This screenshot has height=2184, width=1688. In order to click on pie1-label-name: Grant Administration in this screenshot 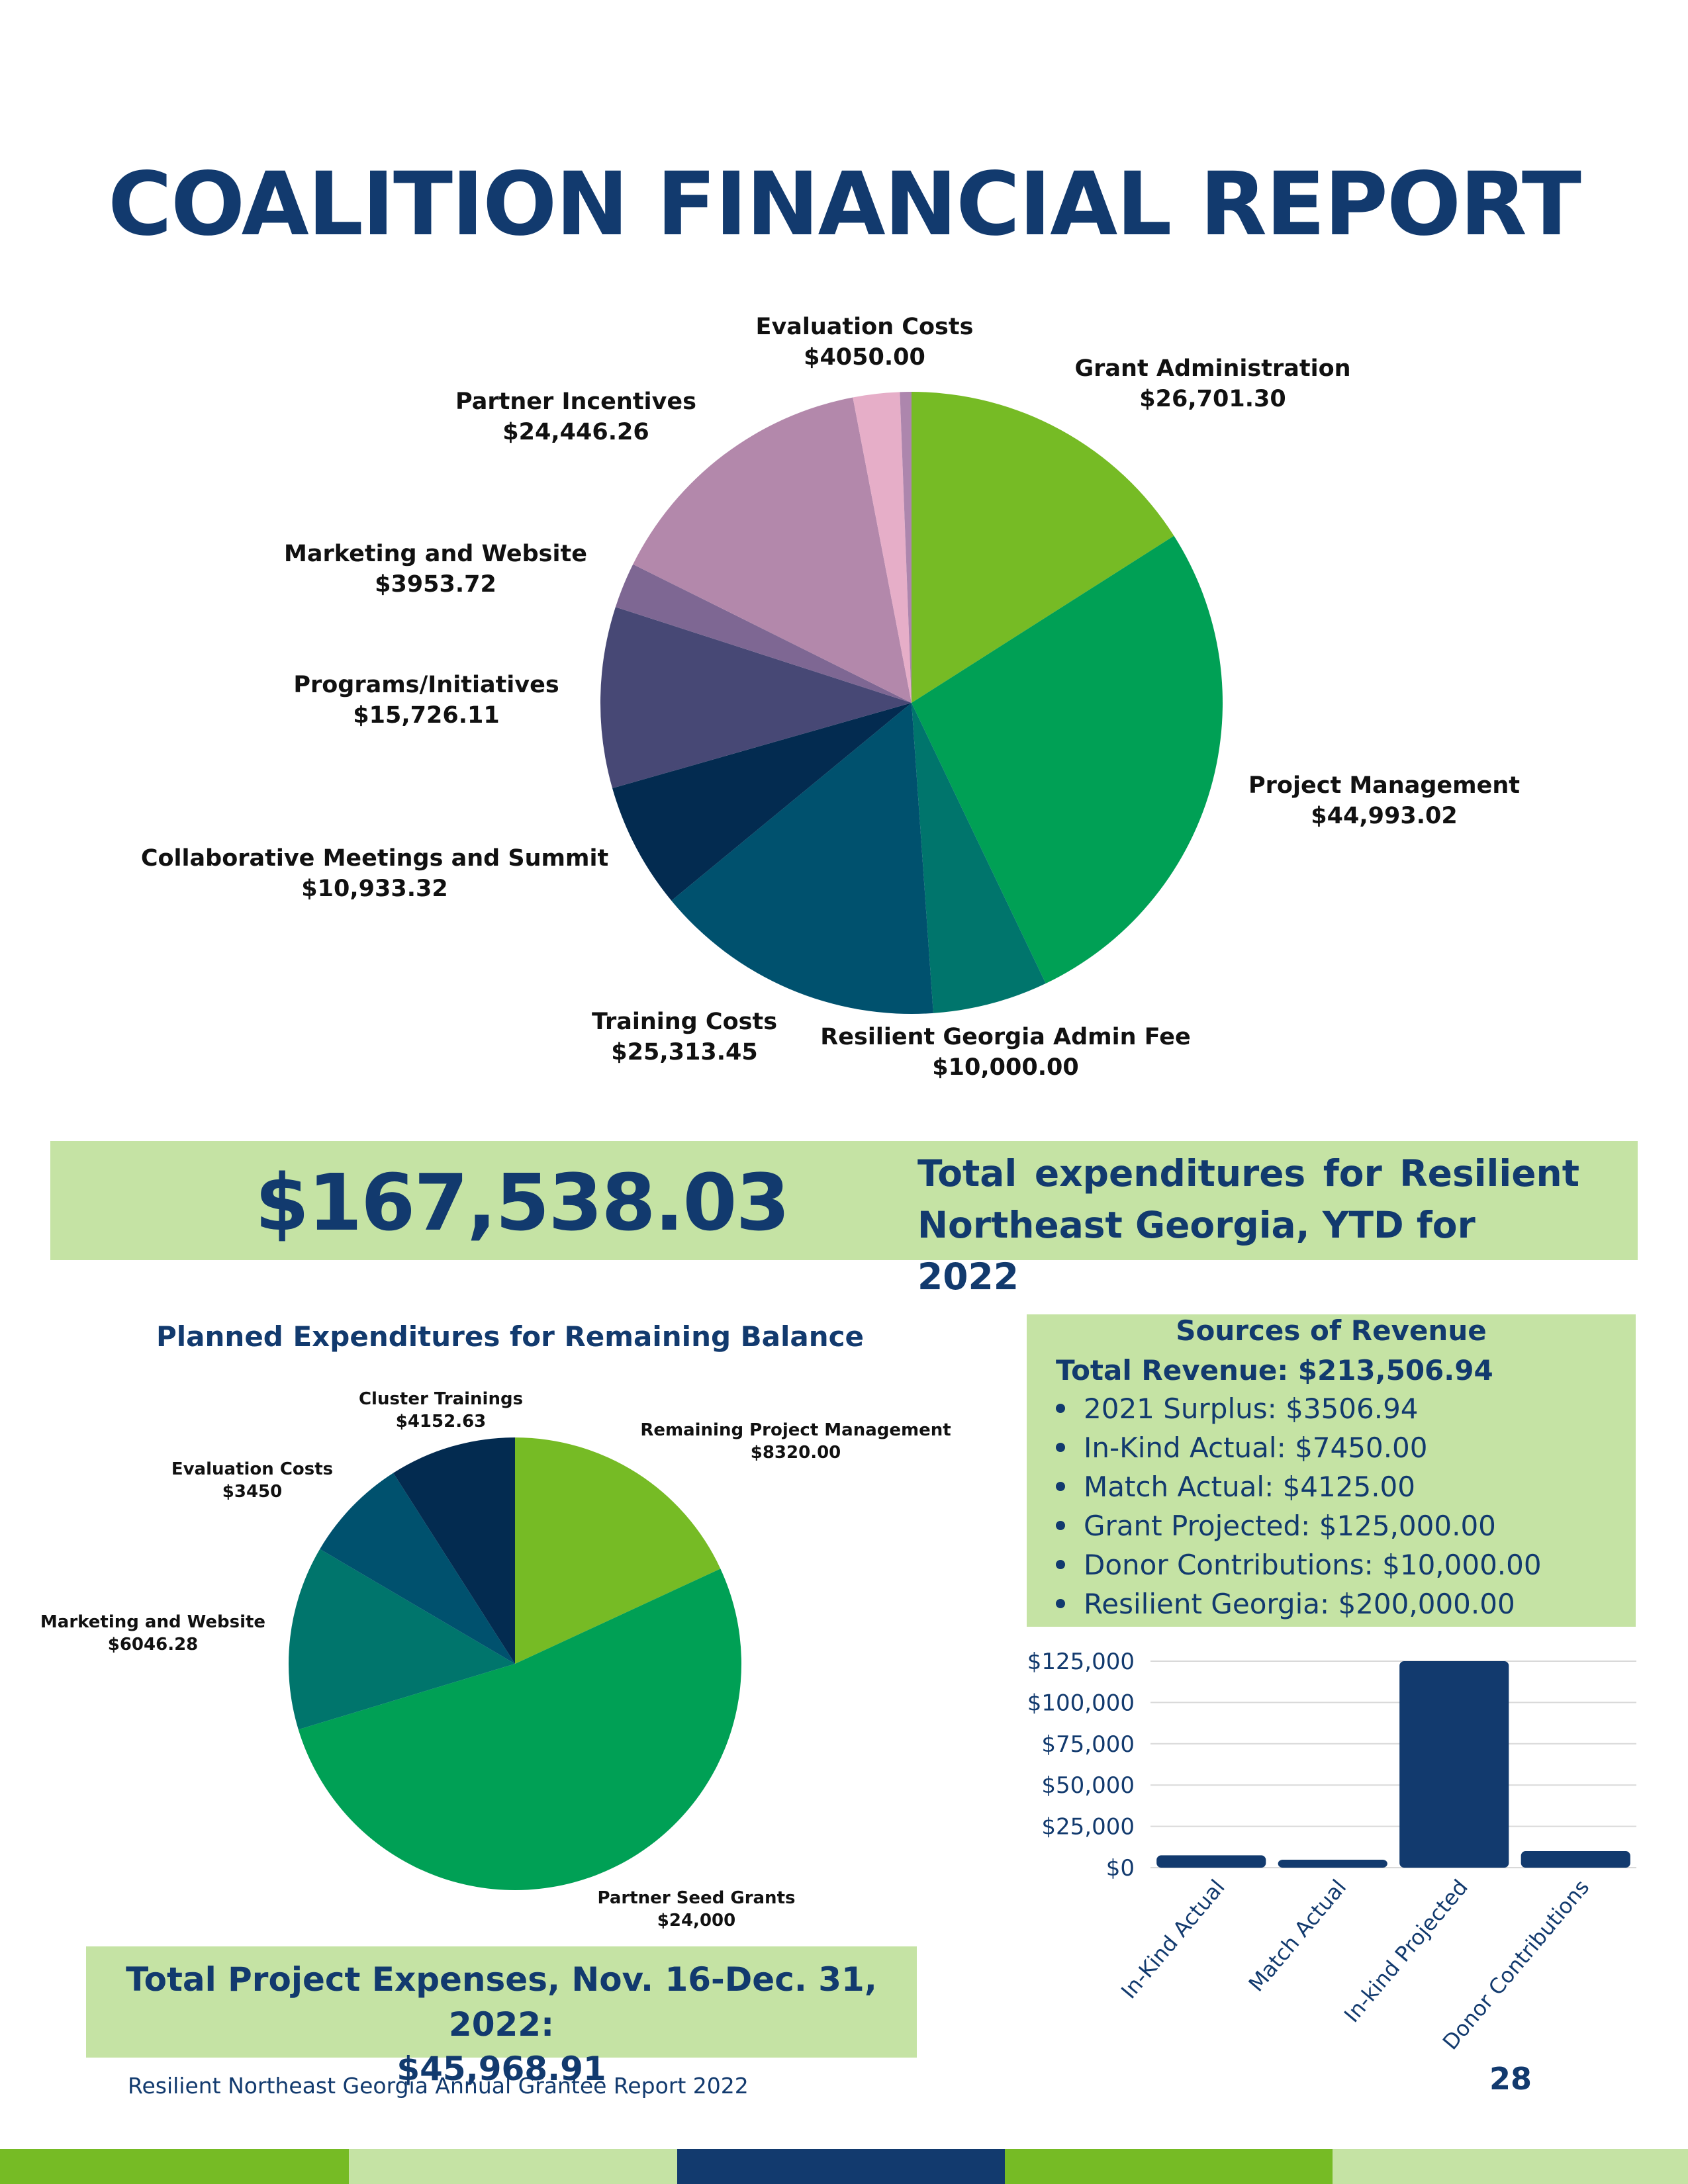, I will do `click(1212, 368)`.